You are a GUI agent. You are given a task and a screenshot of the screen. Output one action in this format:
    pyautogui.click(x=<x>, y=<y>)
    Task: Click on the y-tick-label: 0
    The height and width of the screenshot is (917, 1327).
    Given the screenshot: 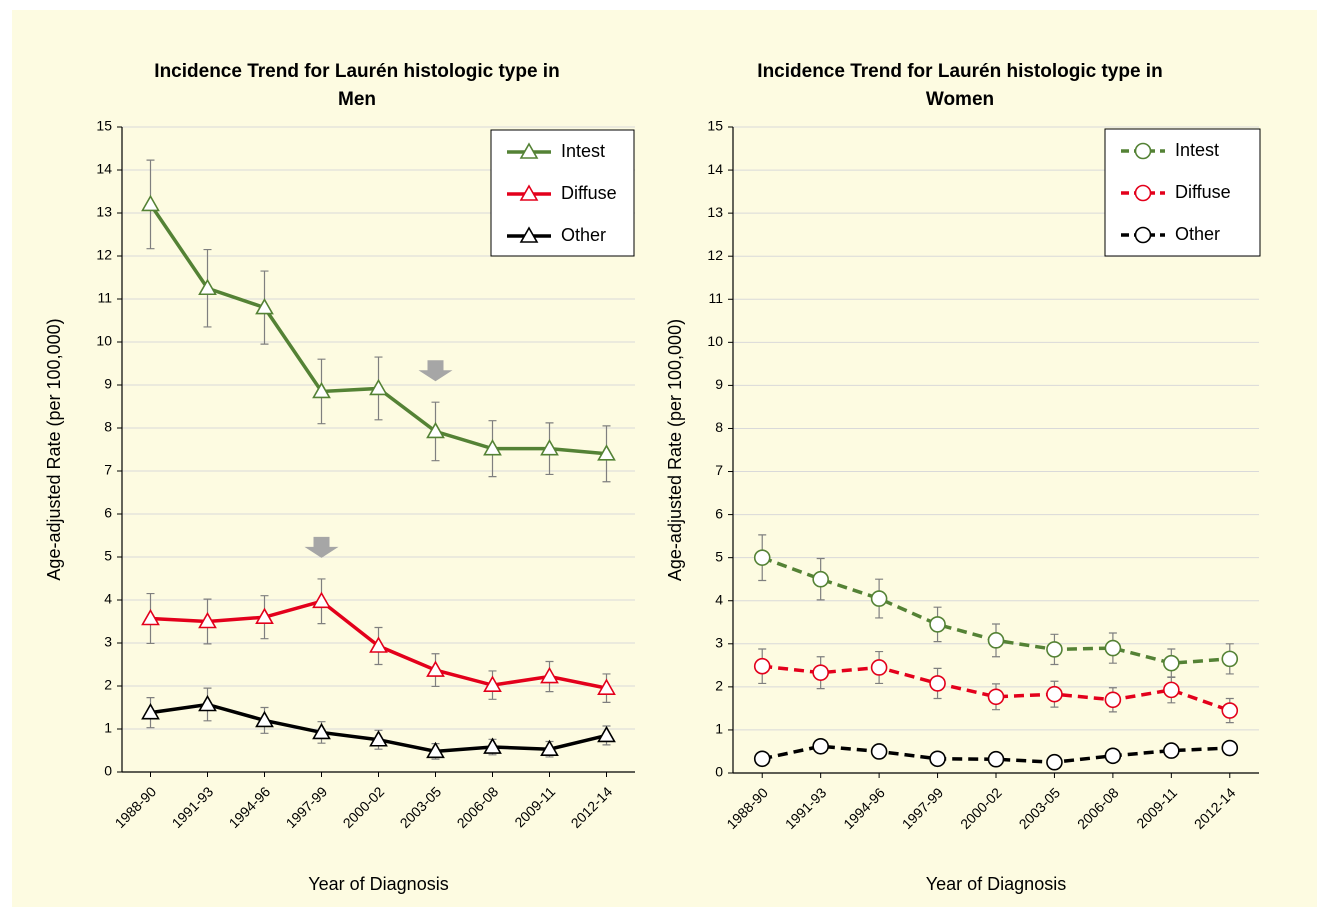 What is the action you would take?
    pyautogui.click(x=108, y=771)
    